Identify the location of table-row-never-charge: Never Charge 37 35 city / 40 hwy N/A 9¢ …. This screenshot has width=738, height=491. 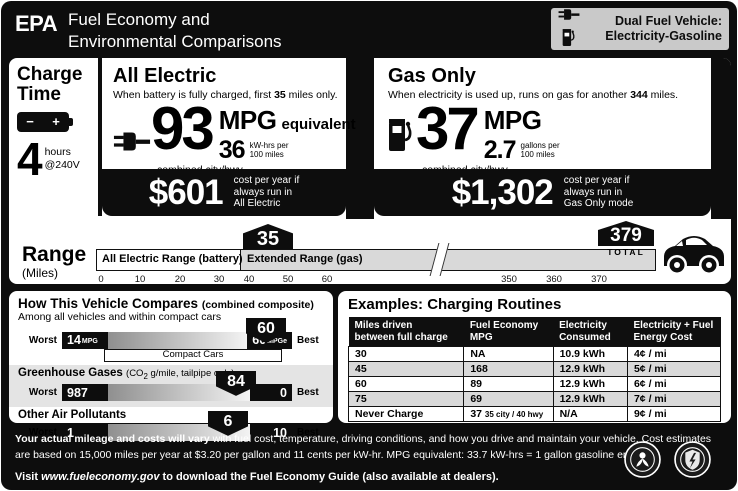
(534, 414).